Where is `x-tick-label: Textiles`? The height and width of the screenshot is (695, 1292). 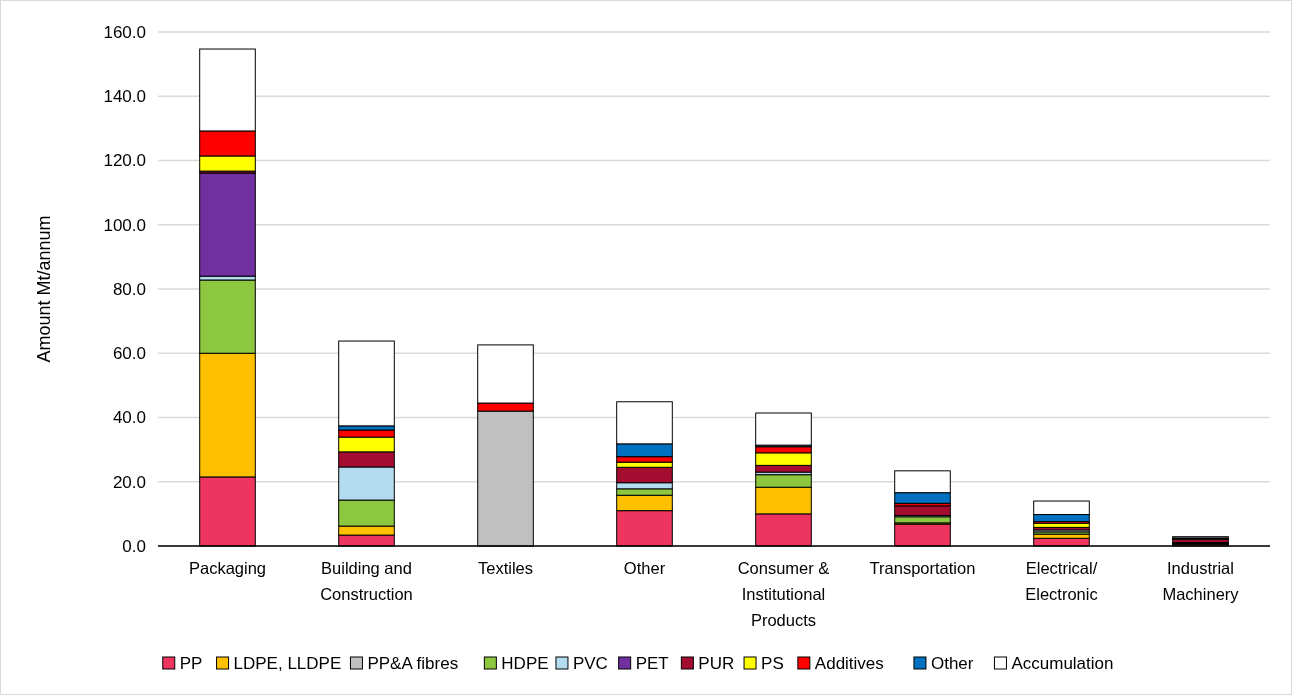 x-tick-label: Textiles is located at coordinates (505, 568).